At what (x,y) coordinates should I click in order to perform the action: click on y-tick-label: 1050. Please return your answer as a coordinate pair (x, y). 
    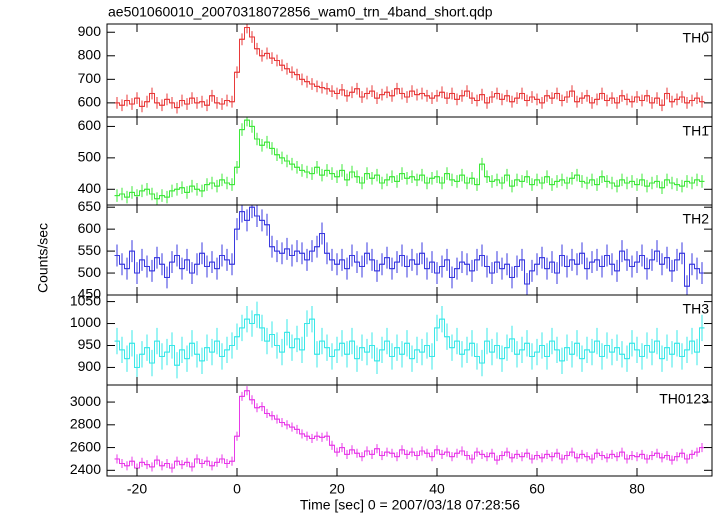
    Looking at the image, I should click on (85, 300).